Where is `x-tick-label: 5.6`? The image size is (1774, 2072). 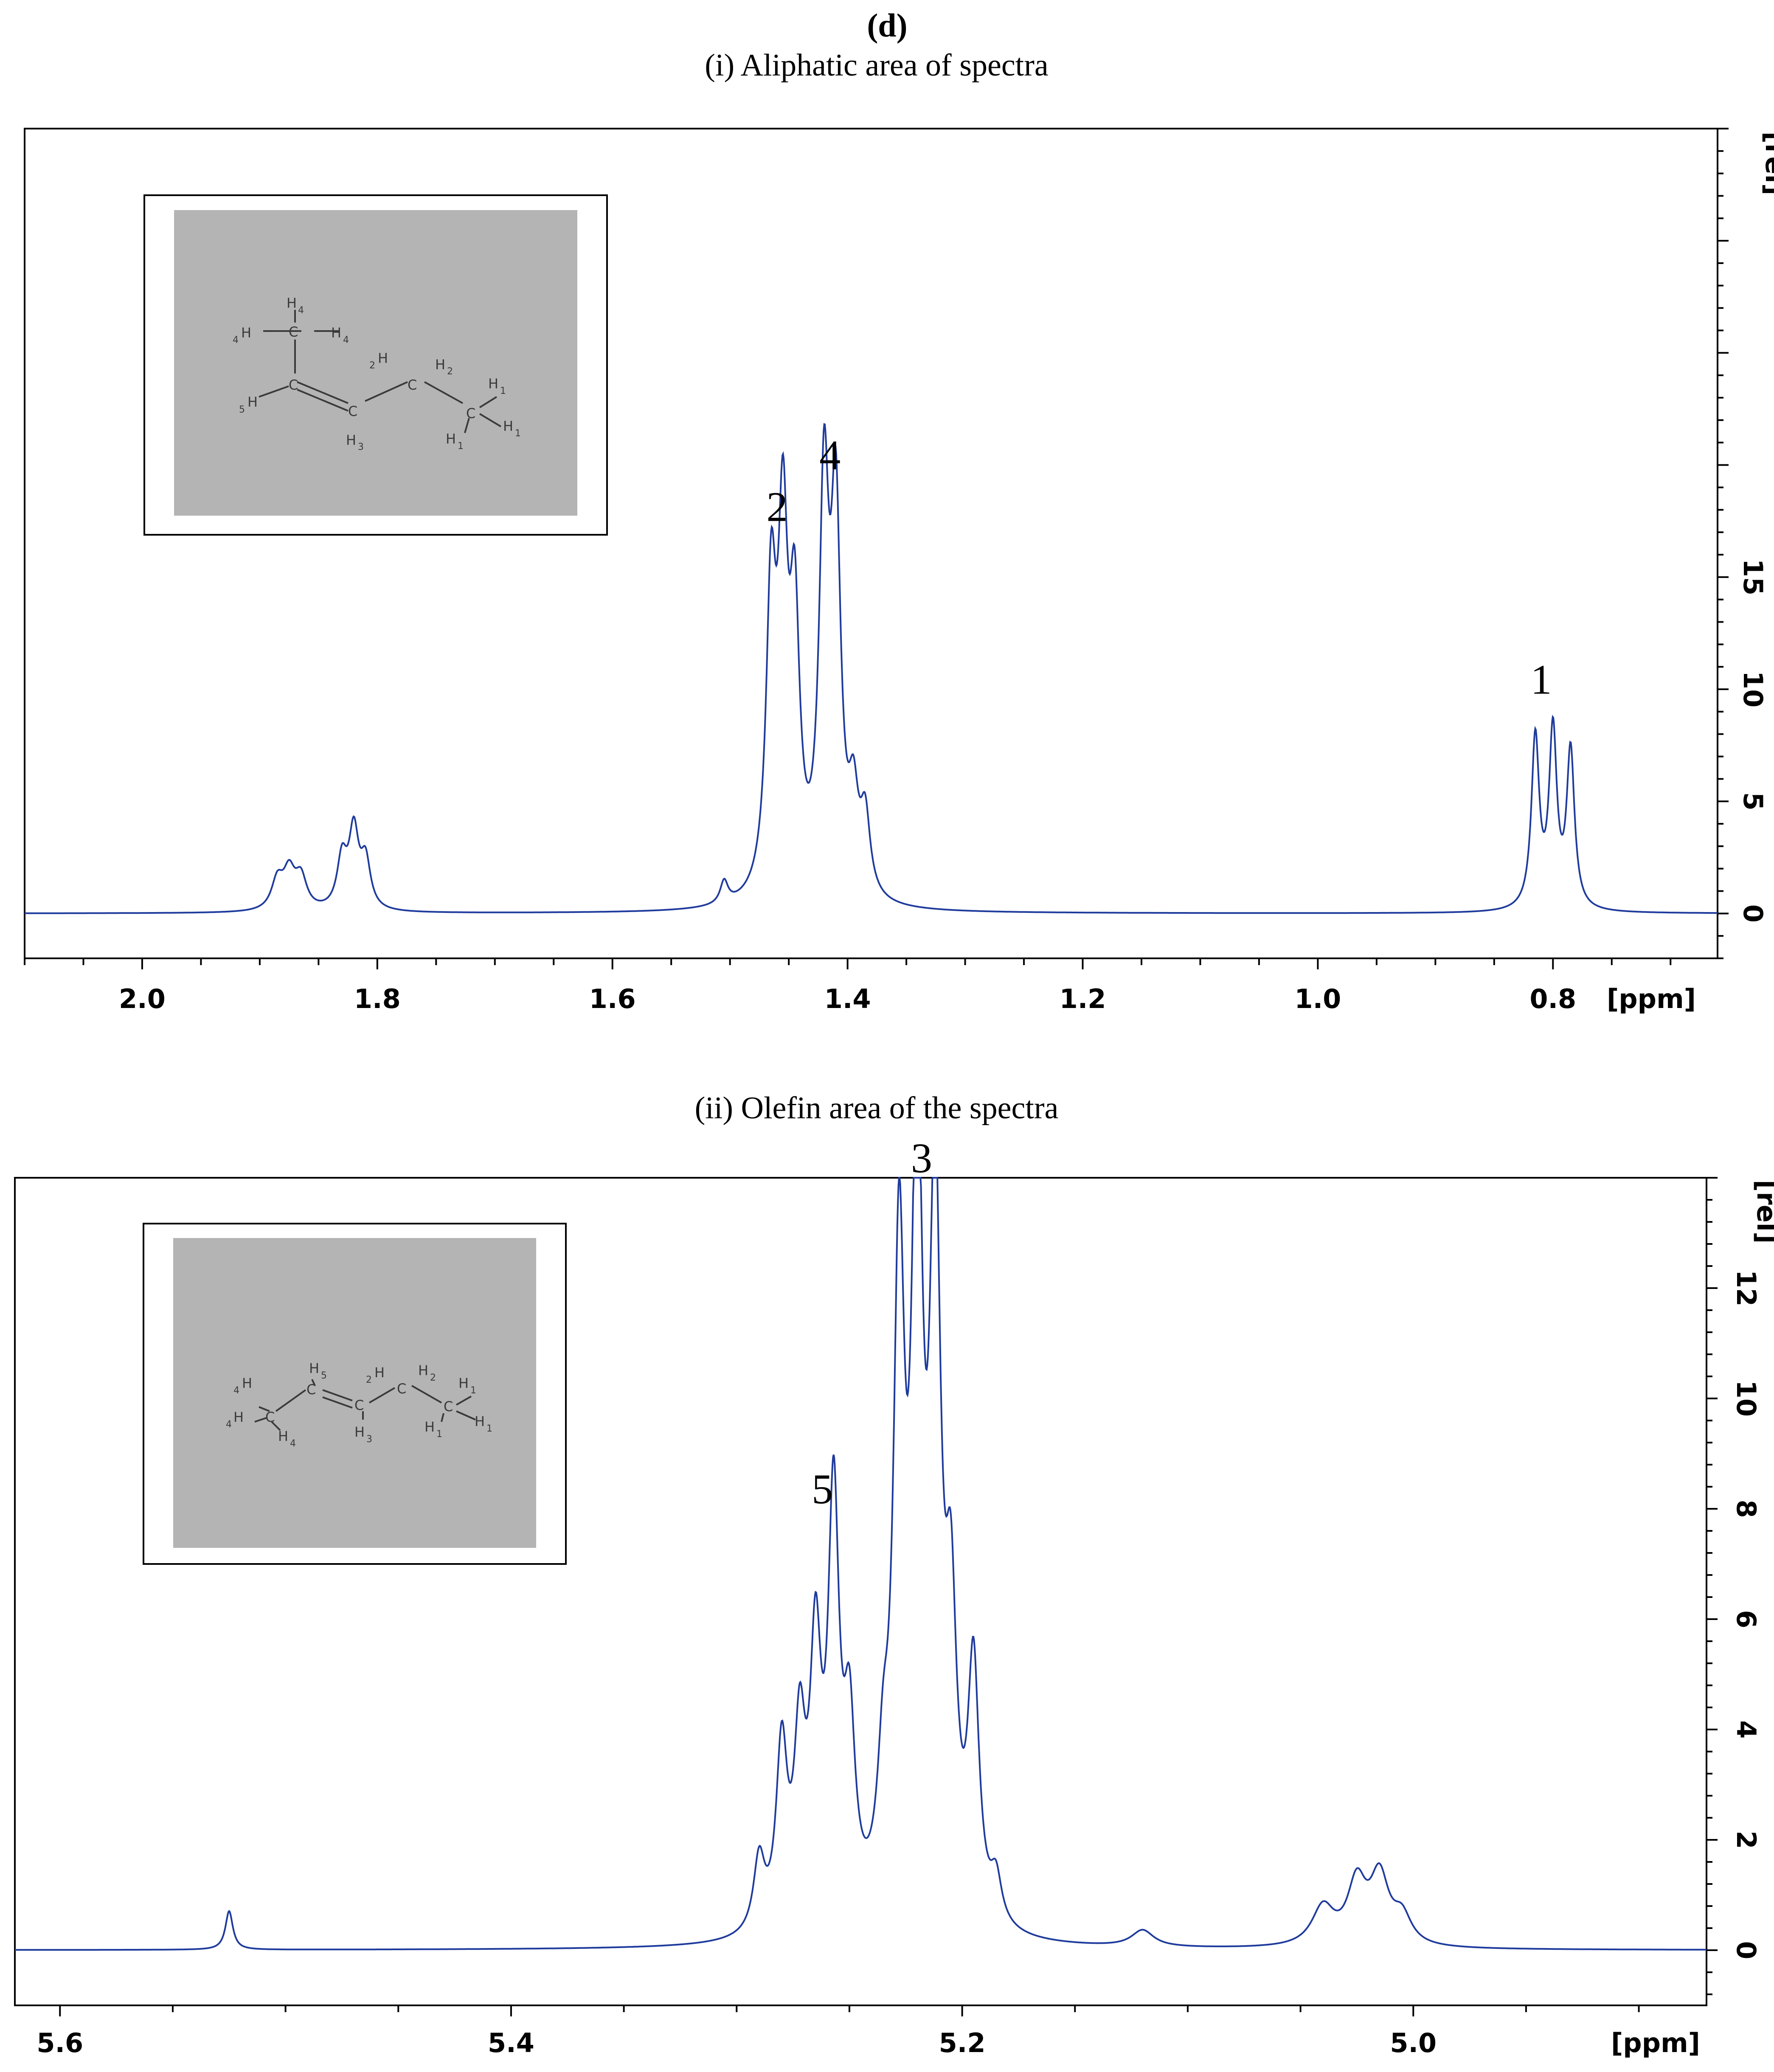
x-tick-label: 5.6 is located at coordinates (60, 2042).